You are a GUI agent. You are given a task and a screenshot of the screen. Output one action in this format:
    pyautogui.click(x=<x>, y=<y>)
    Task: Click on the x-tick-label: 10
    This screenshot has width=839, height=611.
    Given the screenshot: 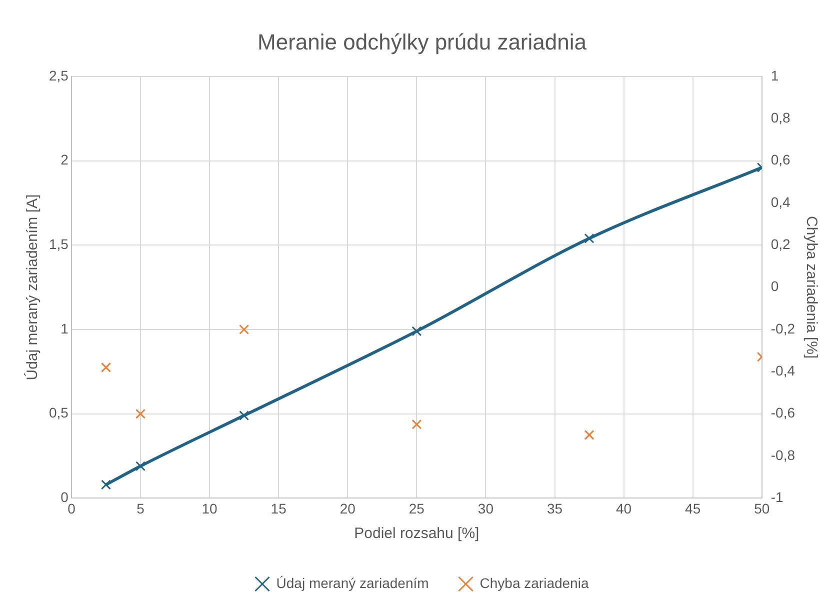 What is the action you would take?
    pyautogui.click(x=210, y=508)
    